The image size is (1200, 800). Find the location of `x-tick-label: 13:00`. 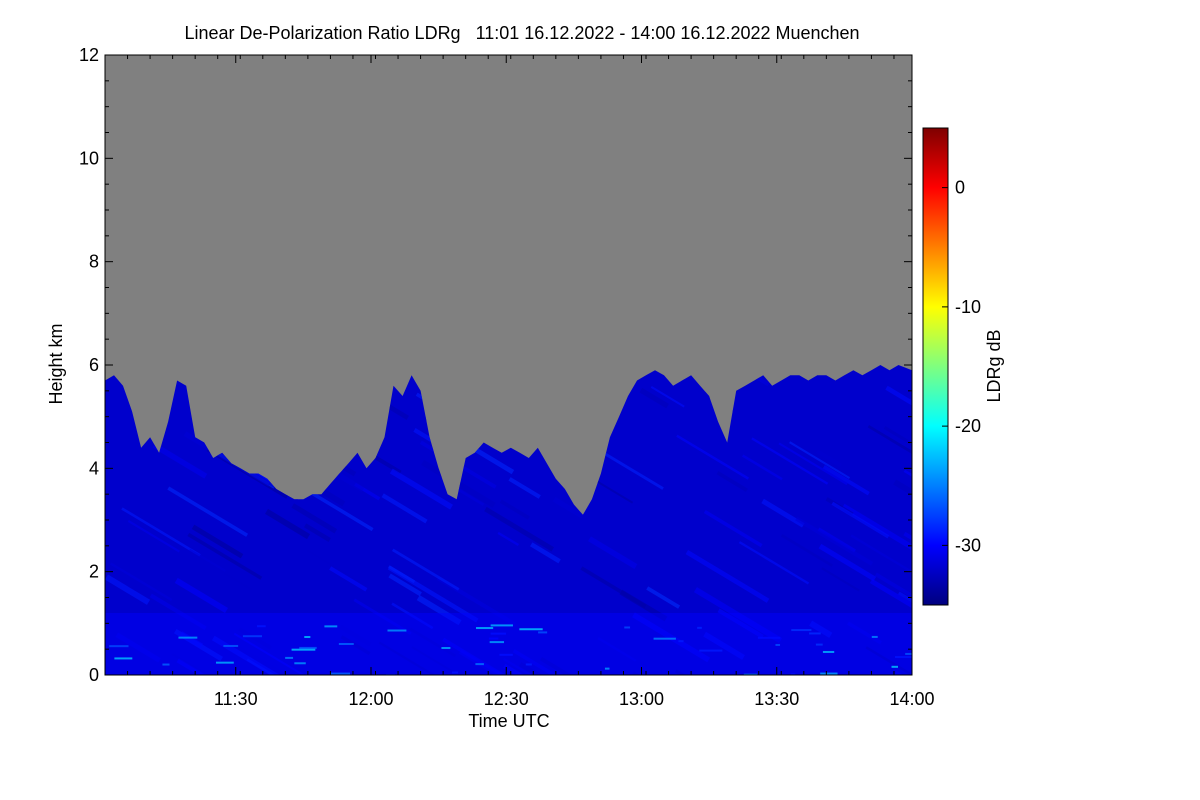

x-tick-label: 13:00 is located at coordinates (641, 699).